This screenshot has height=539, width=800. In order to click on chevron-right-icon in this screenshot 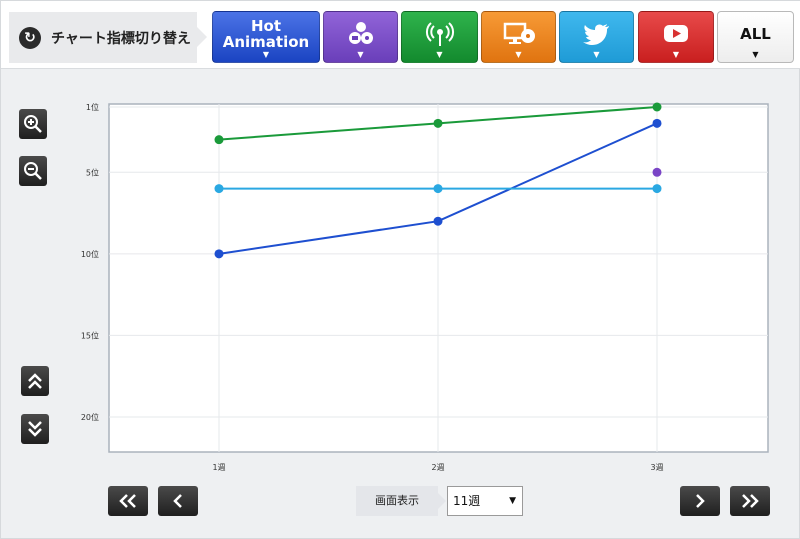, I will do `click(700, 501)`.